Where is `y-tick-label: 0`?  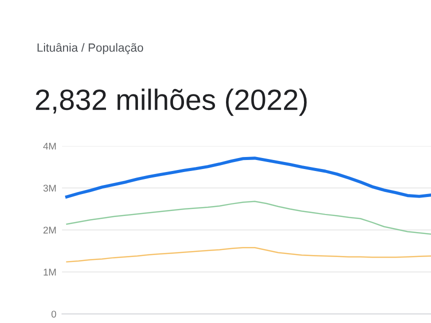 y-tick-label: 0 is located at coordinates (53, 314).